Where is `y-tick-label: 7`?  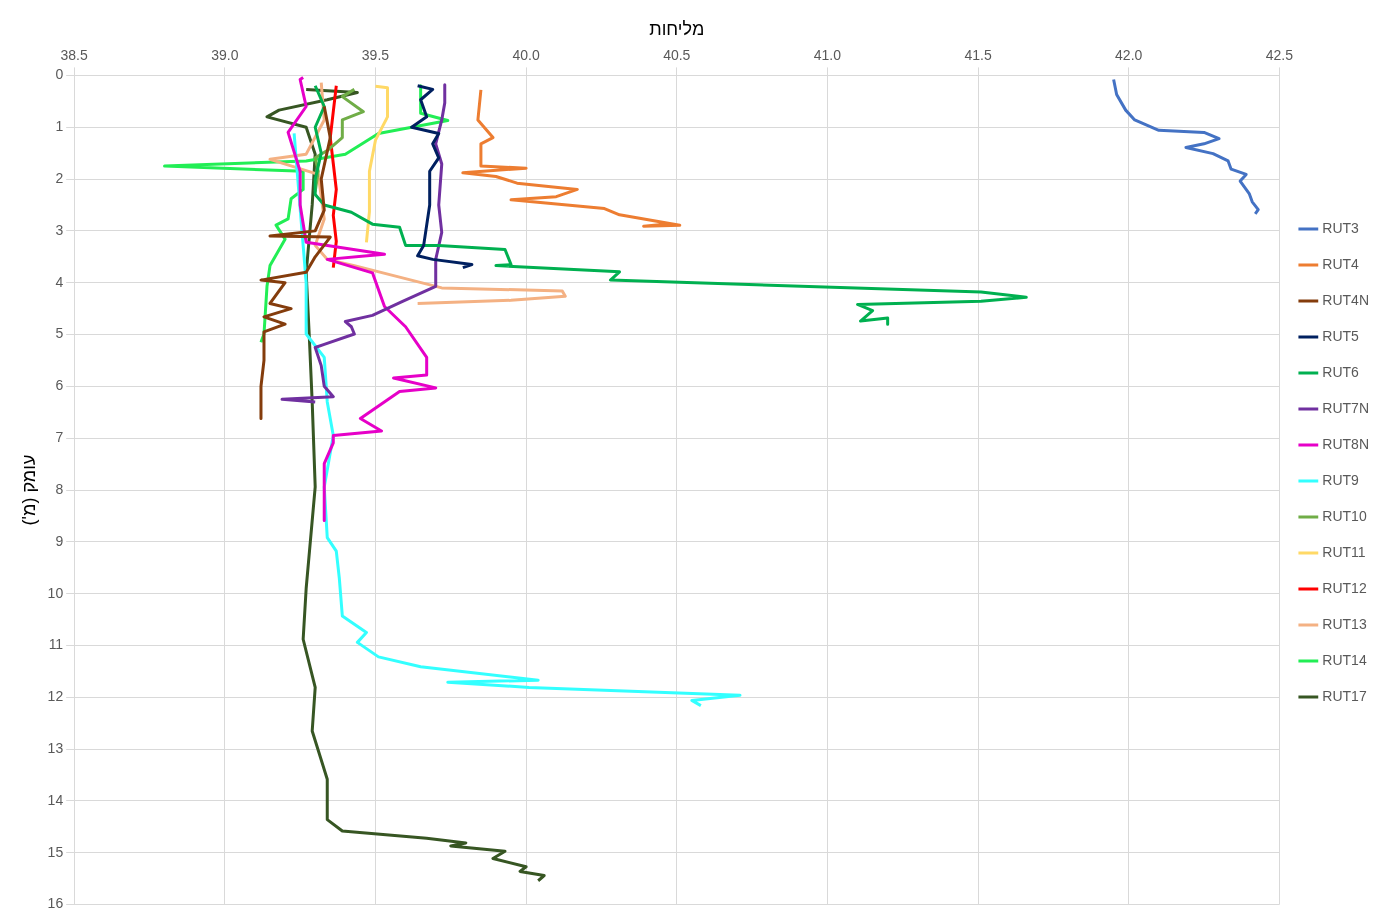 y-tick-label: 7 is located at coordinates (59, 437).